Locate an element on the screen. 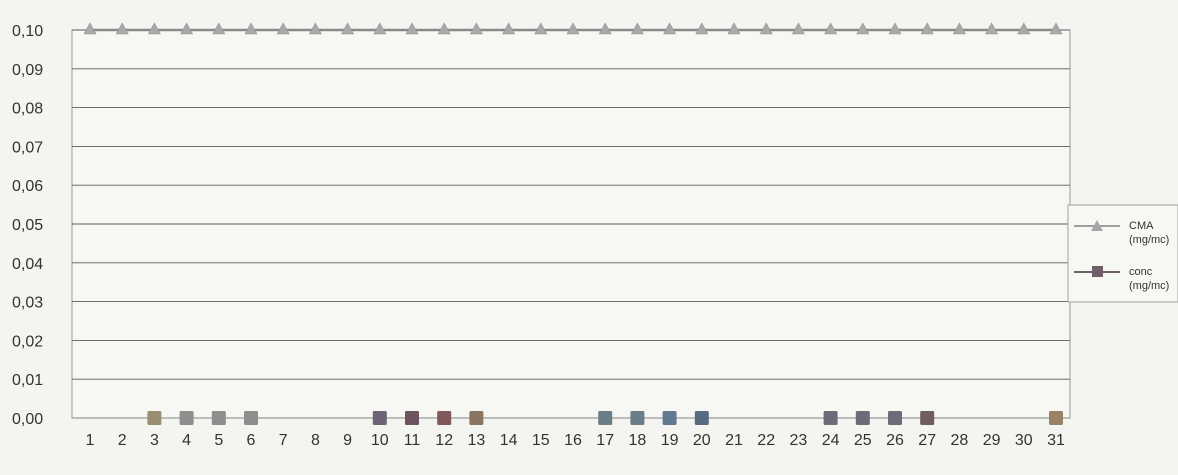 The width and height of the screenshot is (1178, 475). x-tick-label: 21 is located at coordinates (734, 440).